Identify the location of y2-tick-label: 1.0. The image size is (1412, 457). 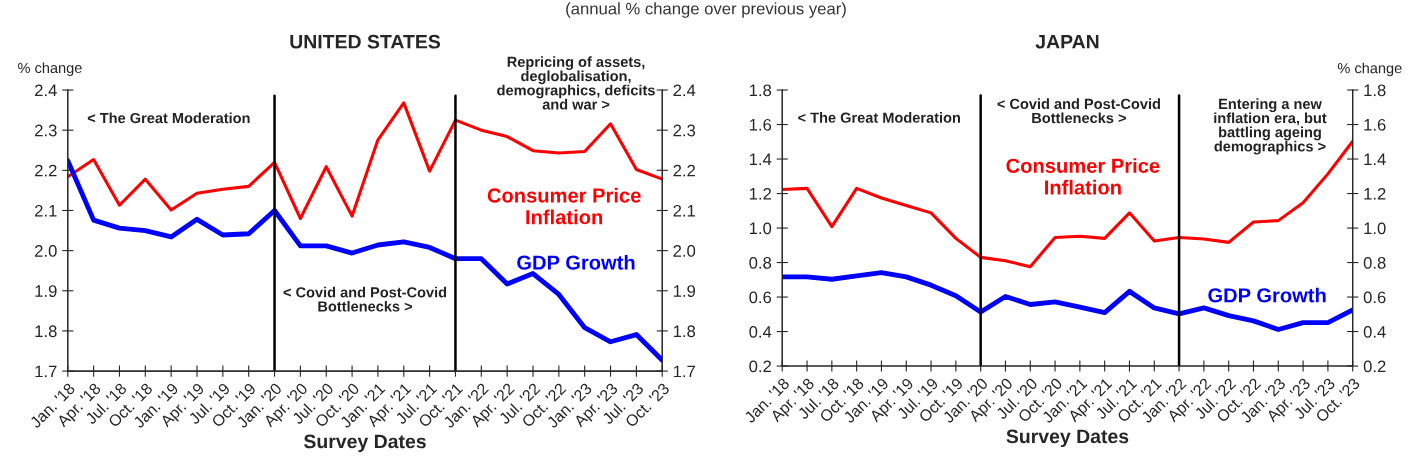
(1375, 228).